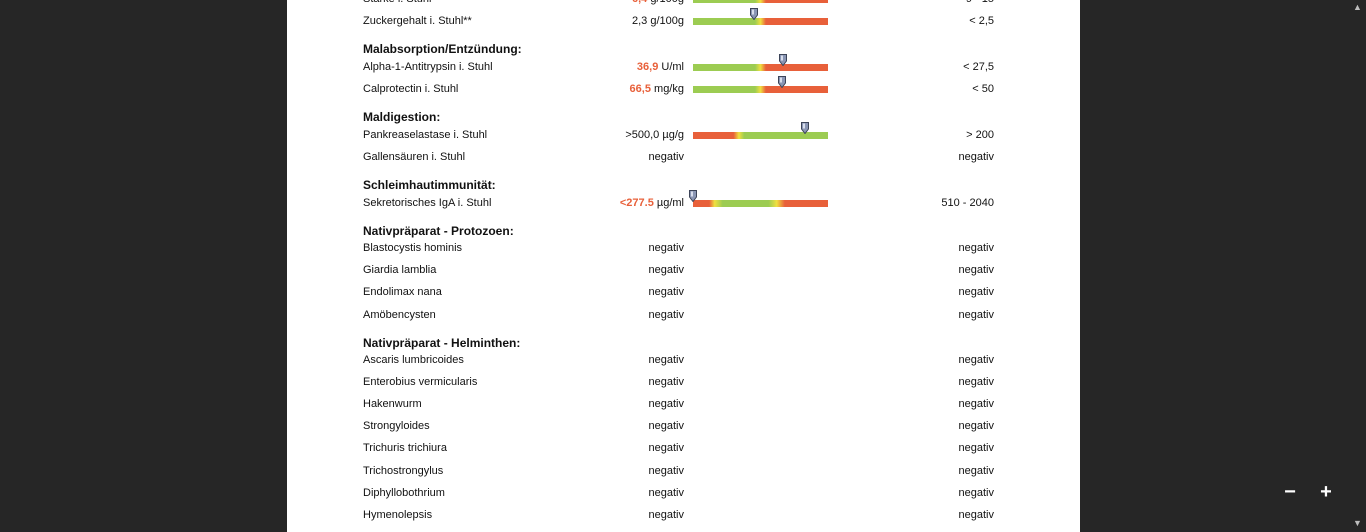 This screenshot has height=532, width=1366. Describe the element at coordinates (640, 89) in the screenshot. I see `result-number: 66,5` at that location.